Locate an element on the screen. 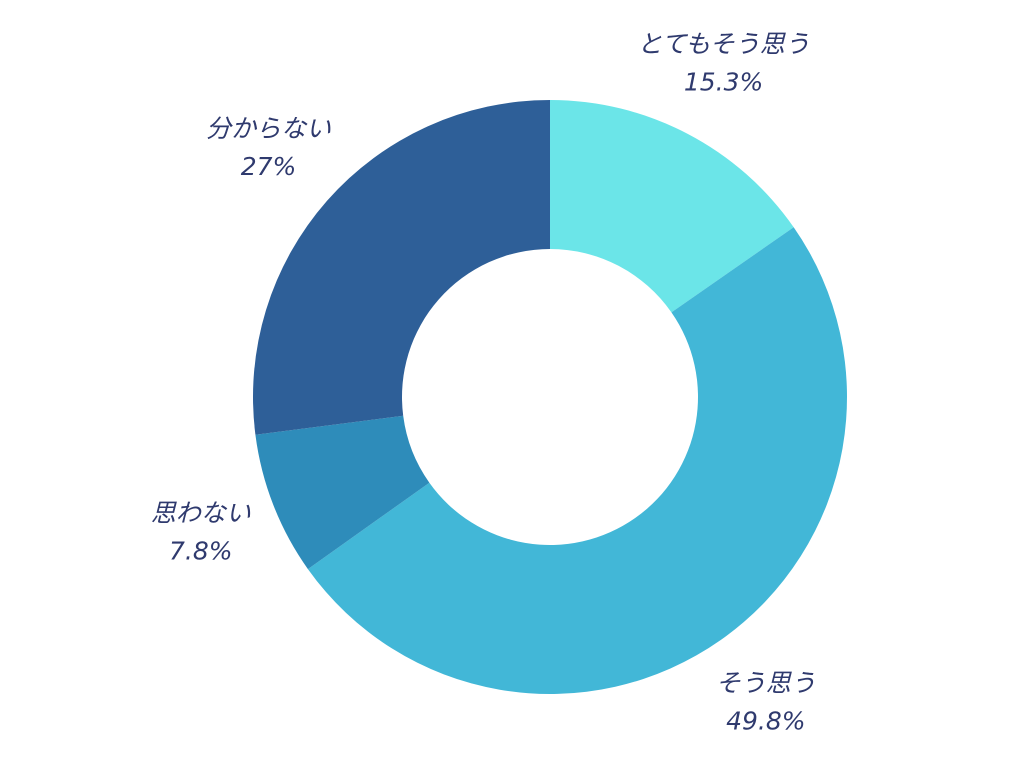  value-label: 15.3% is located at coordinates (723, 82).